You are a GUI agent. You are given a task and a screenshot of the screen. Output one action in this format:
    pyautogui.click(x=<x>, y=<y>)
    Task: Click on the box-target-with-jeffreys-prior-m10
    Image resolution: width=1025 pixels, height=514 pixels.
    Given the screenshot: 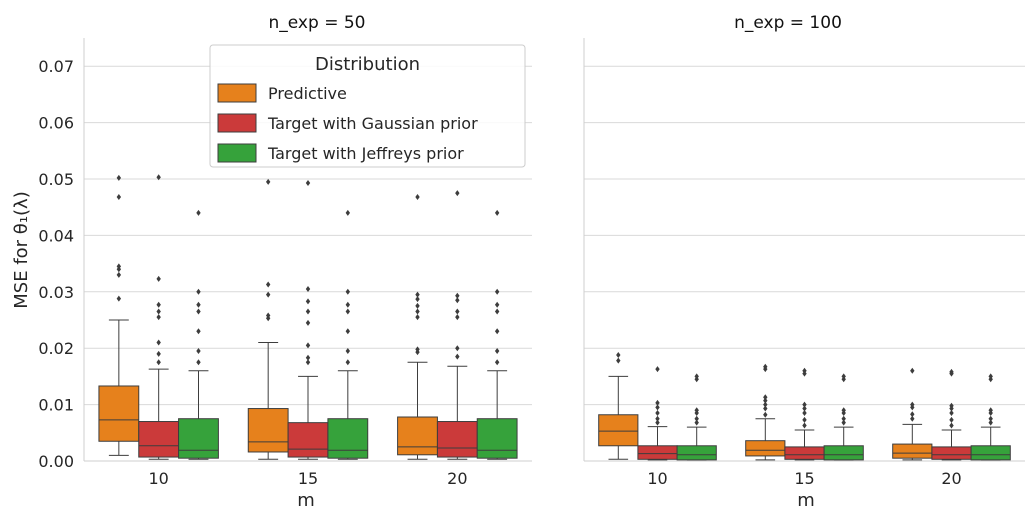 What is the action you would take?
    pyautogui.click(x=198, y=334)
    